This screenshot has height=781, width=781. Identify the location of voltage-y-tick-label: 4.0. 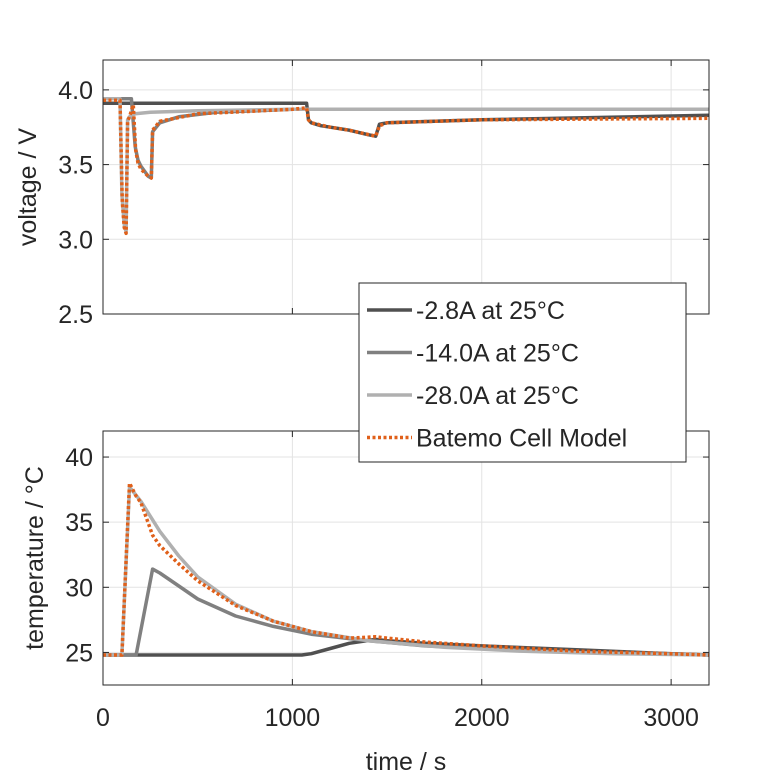
(75, 91).